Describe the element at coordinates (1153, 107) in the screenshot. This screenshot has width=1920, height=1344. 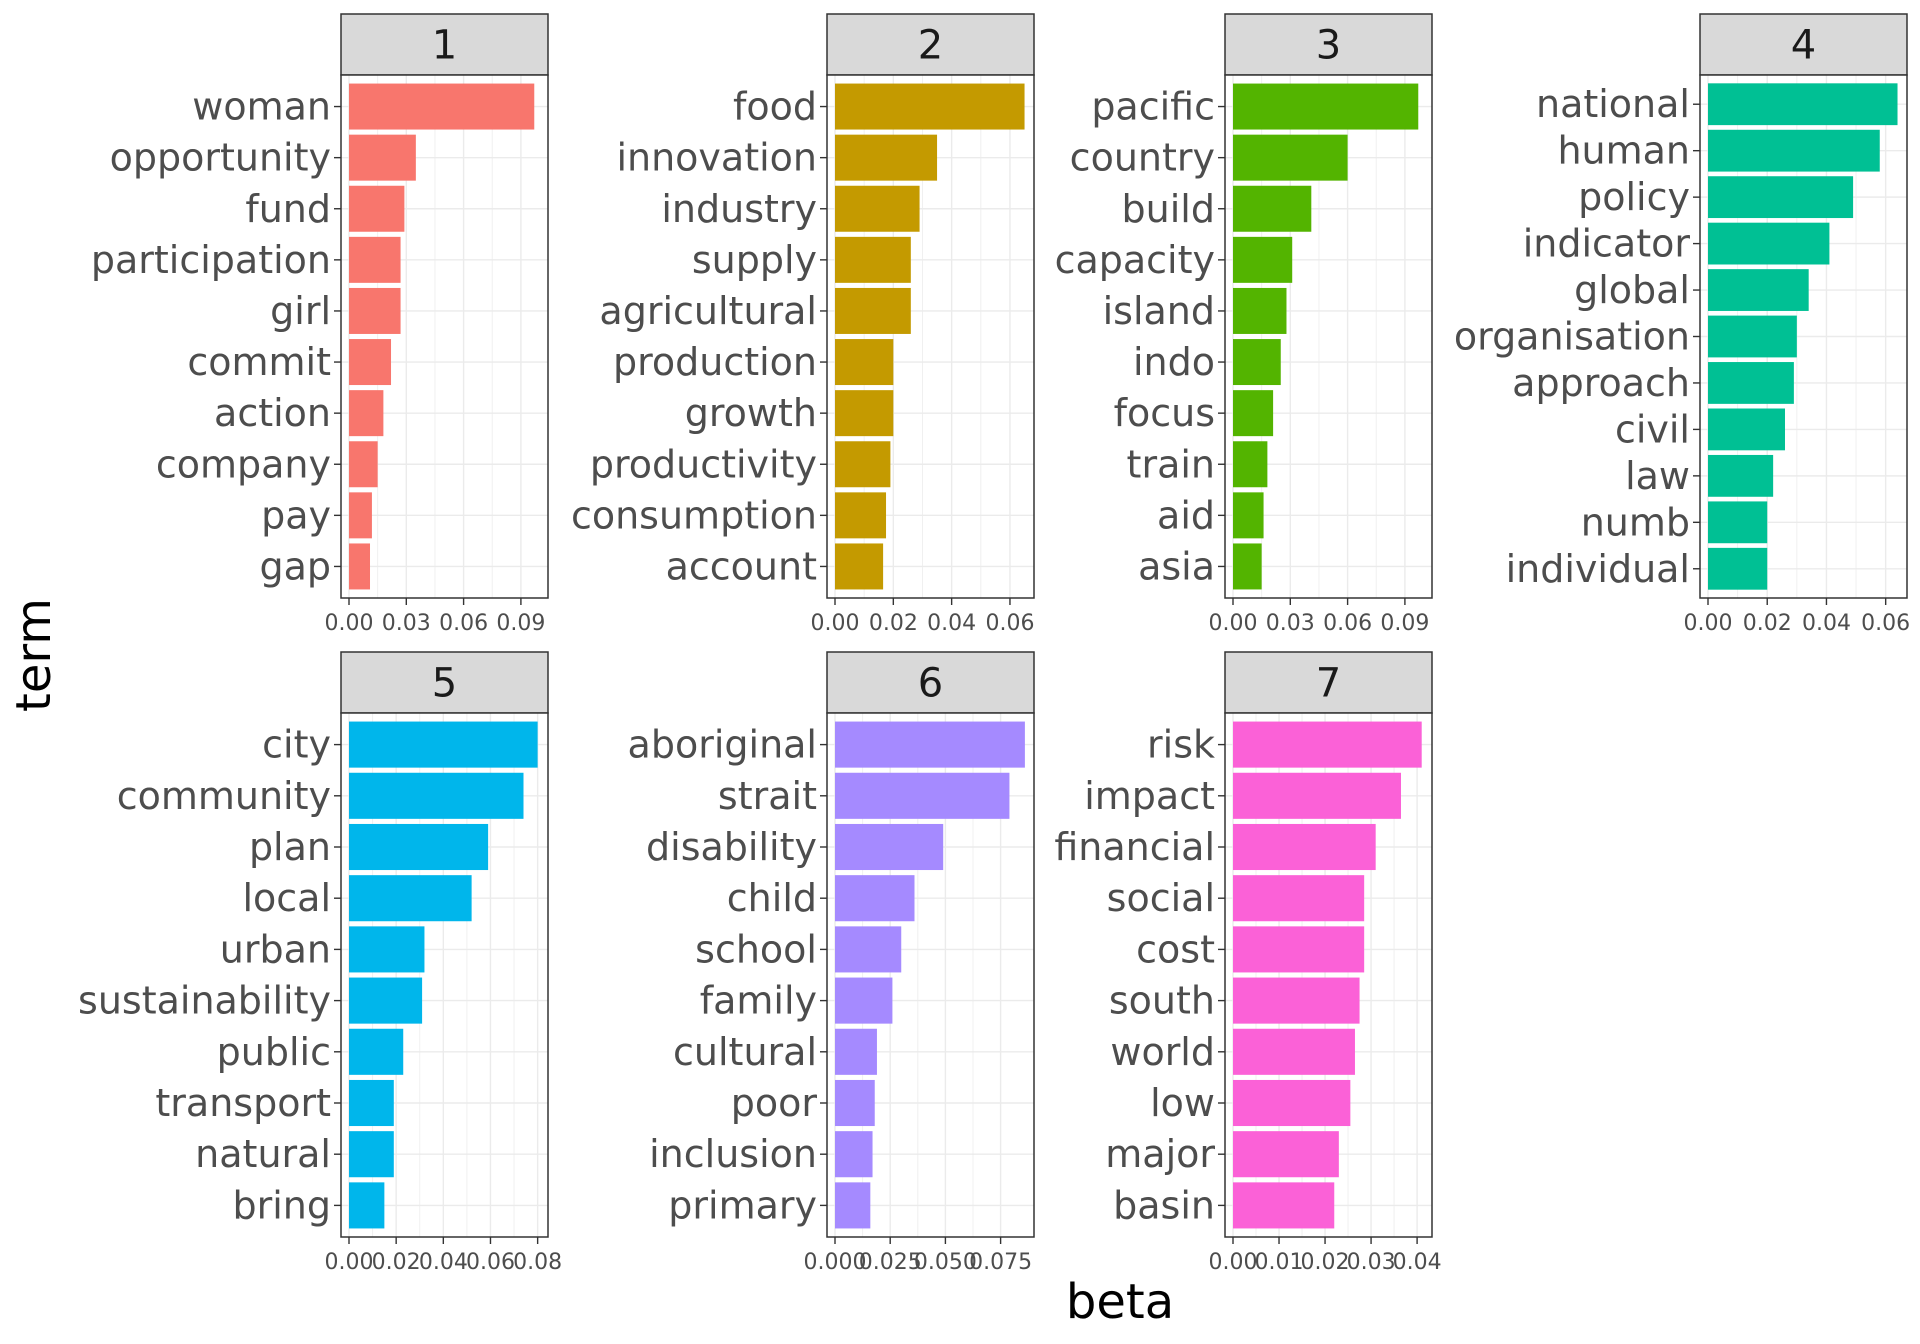
I see `term-label: pacific` at that location.